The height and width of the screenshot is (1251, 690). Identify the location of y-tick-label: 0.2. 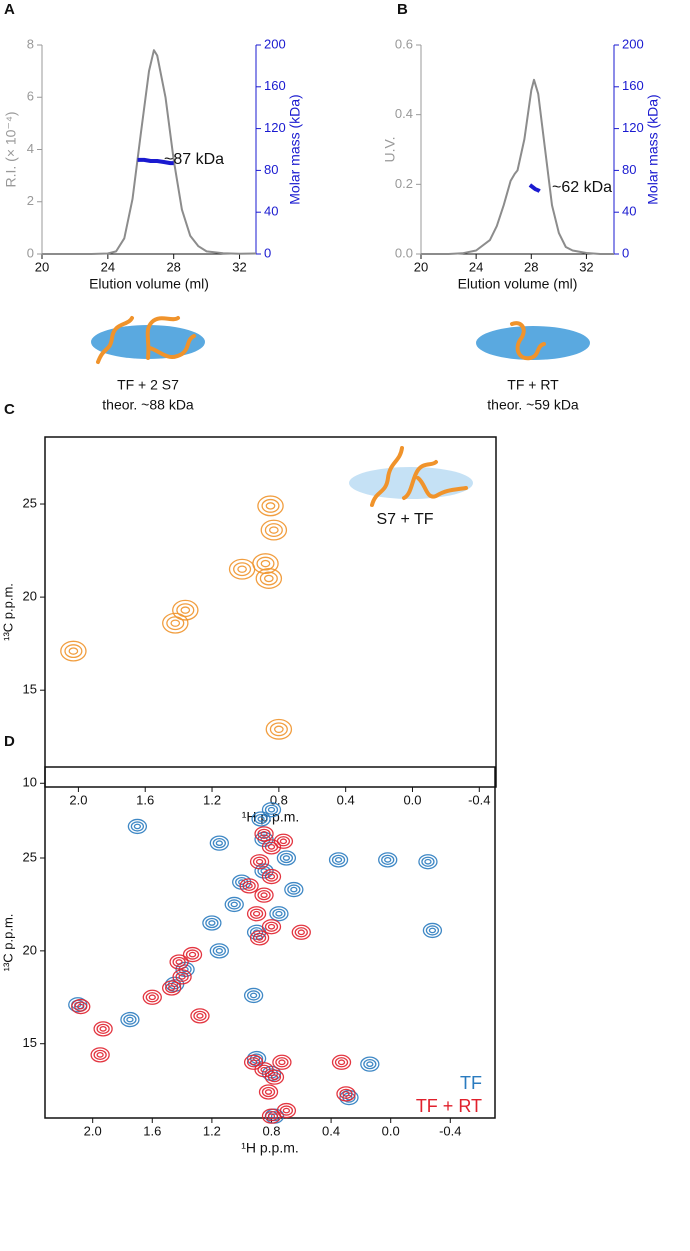
(404, 183).